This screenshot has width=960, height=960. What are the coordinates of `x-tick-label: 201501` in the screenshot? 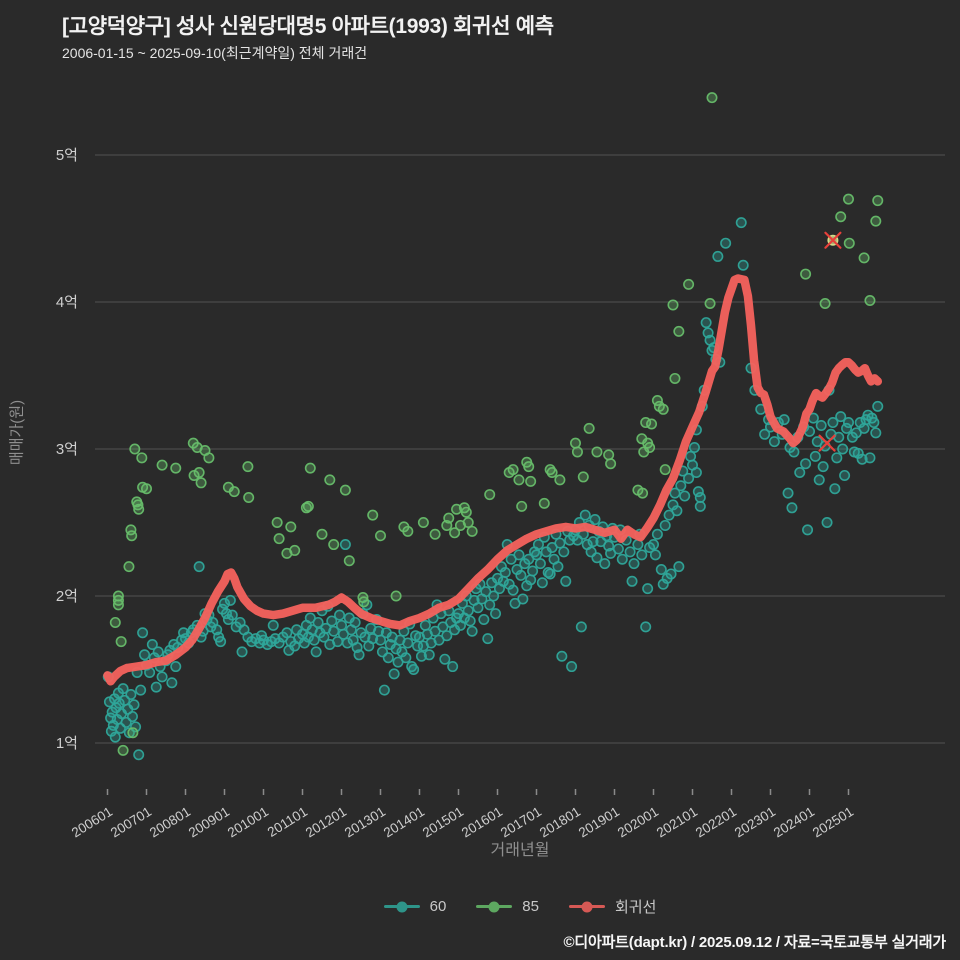 It's located at (443, 822).